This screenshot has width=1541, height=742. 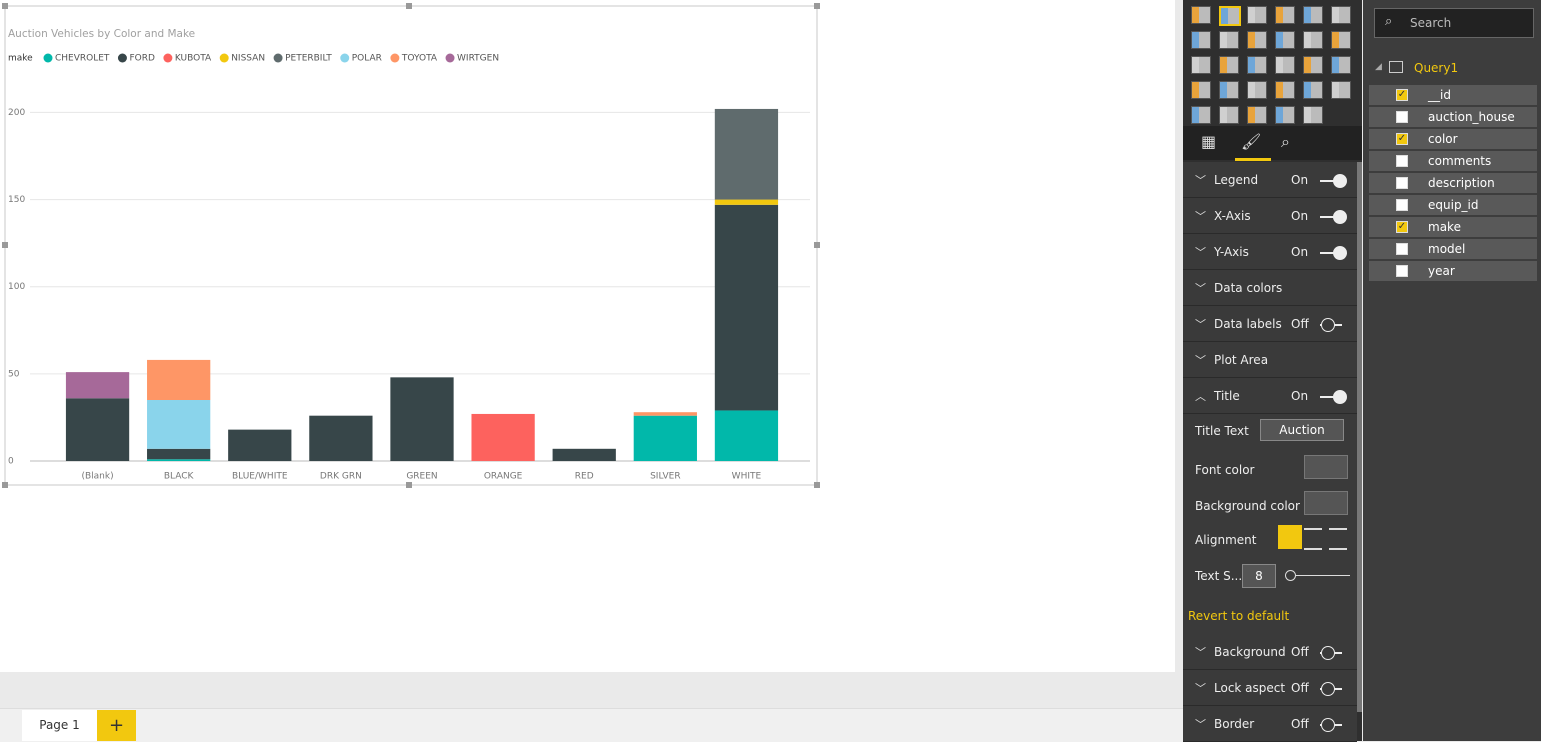 I want to click on format-section: ﹀ Lock aspect Off, so click(x=1270, y=688).